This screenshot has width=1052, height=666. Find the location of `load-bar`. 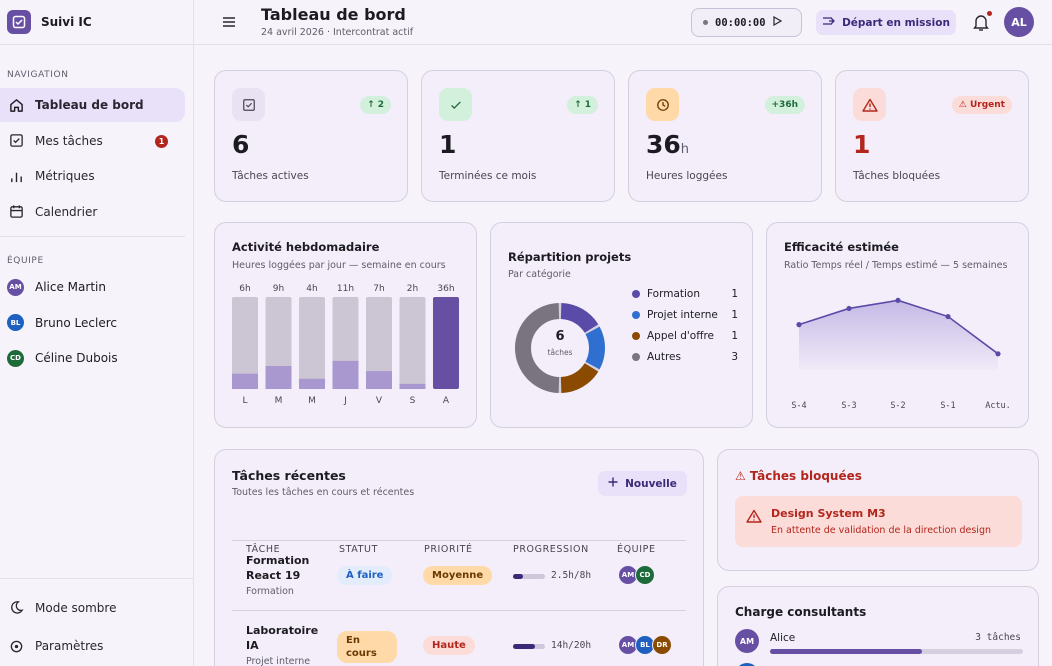

load-bar is located at coordinates (896, 651).